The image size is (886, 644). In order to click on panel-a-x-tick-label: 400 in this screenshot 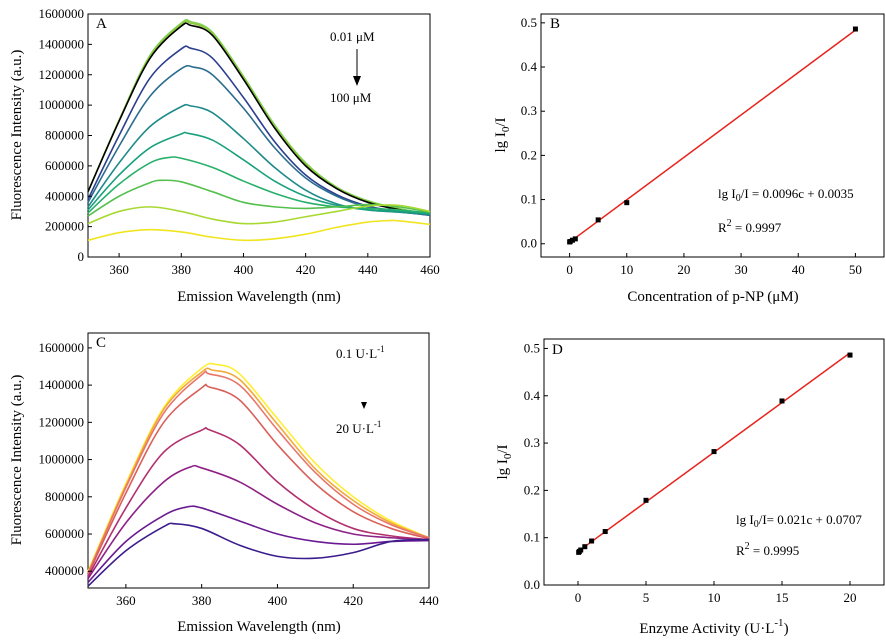, I will do `click(244, 269)`.